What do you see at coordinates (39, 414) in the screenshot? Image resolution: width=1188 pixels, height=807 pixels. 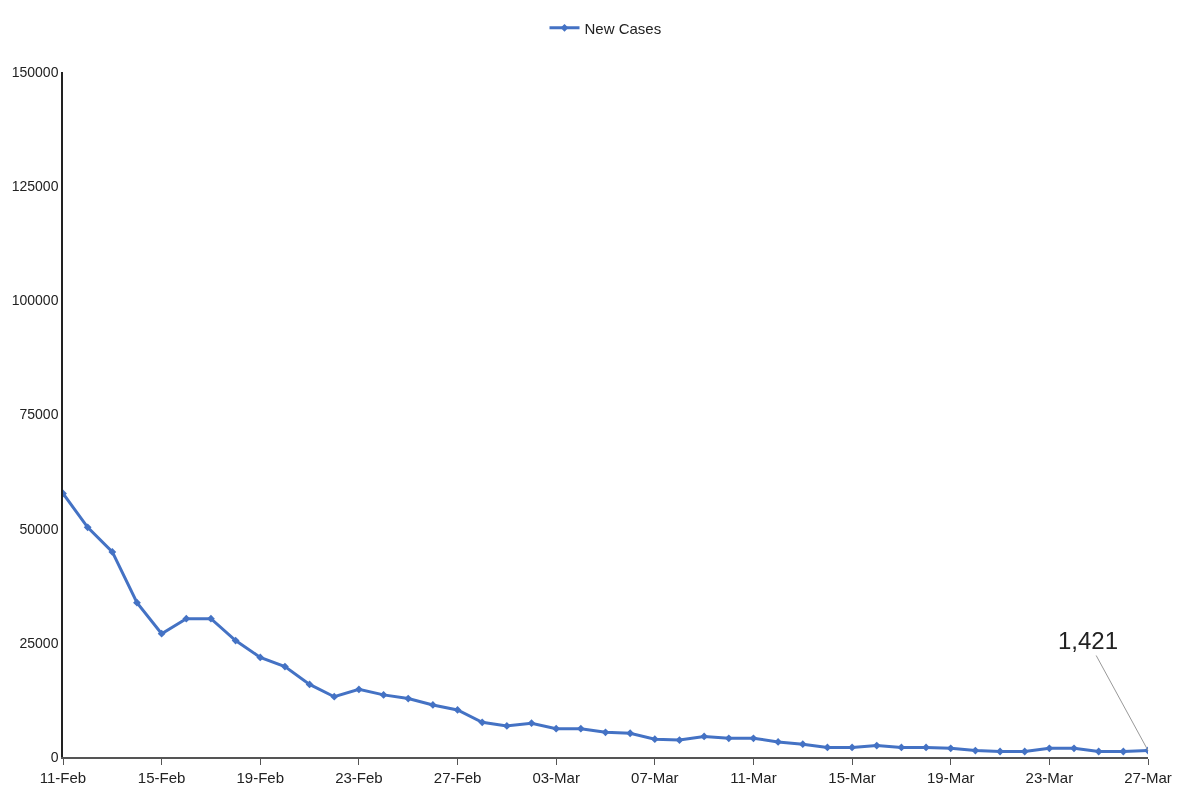 I see `y-tick-label: 75000` at bounding box center [39, 414].